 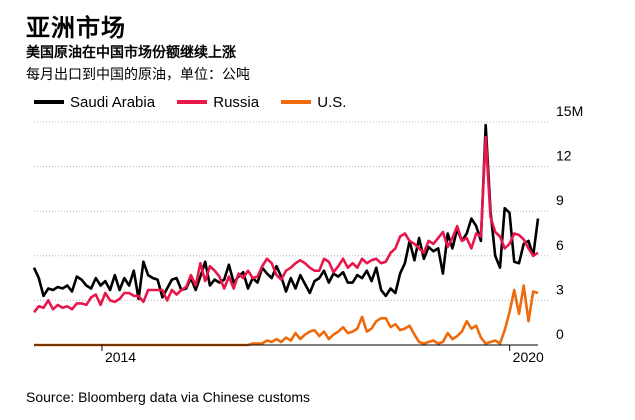 What do you see at coordinates (286, 315) in the screenshot?
I see `series-line-u-s` at bounding box center [286, 315].